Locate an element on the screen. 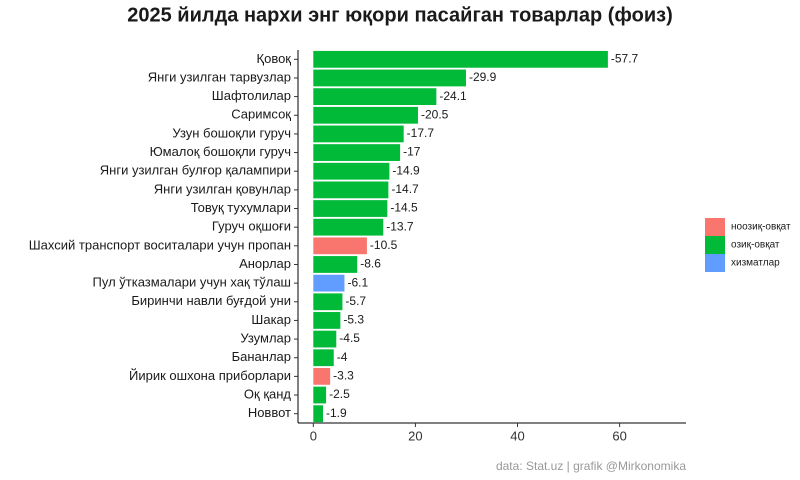 The width and height of the screenshot is (800, 480). value-label: -14.7 is located at coordinates (405, 189).